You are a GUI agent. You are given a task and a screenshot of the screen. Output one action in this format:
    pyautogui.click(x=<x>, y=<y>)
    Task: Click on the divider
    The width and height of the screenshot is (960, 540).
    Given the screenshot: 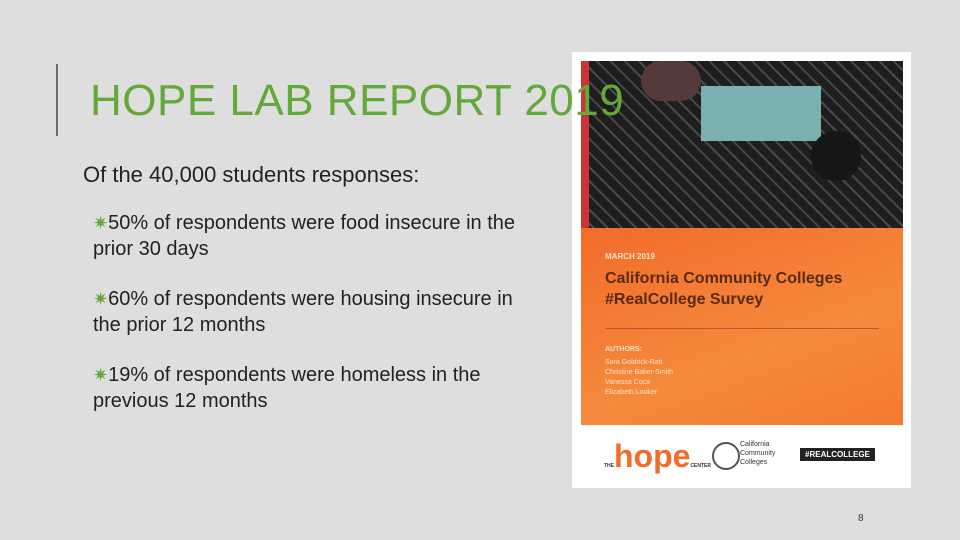 What is the action you would take?
    pyautogui.click(x=742, y=328)
    